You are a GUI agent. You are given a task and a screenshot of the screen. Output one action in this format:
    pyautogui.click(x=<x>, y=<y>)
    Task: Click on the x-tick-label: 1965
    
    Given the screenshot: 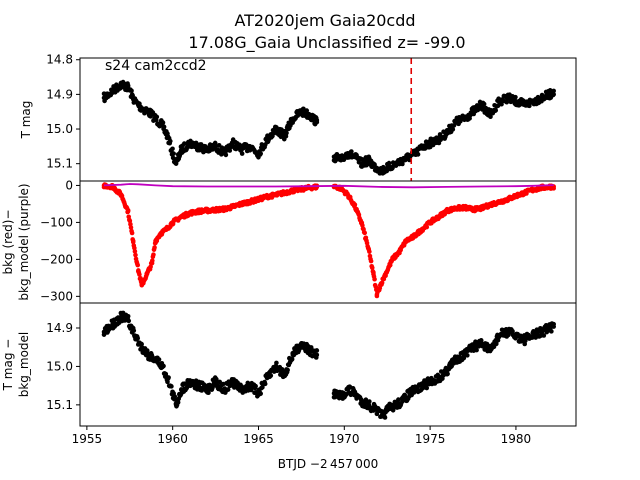 What is the action you would take?
    pyautogui.click(x=258, y=439)
    